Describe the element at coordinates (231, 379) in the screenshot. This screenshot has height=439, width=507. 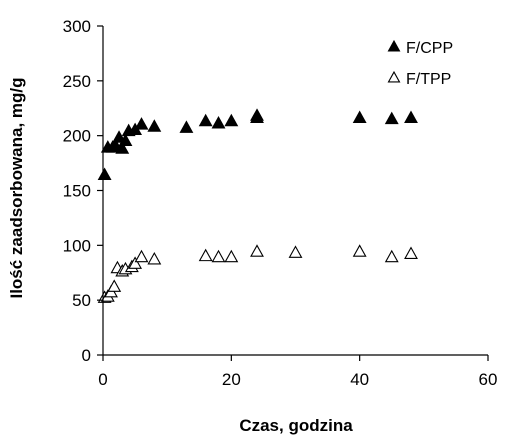
I see `x-tick-label: 20` at that location.